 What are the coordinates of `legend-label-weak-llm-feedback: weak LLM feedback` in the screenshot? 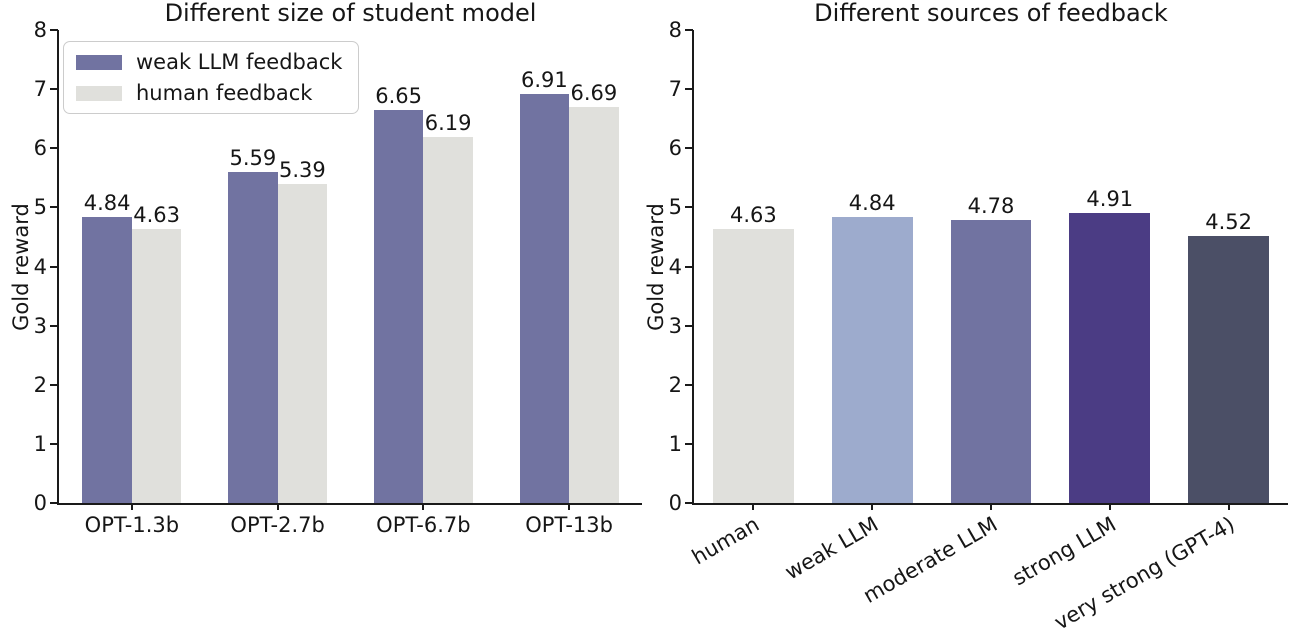 It's located at (239, 62).